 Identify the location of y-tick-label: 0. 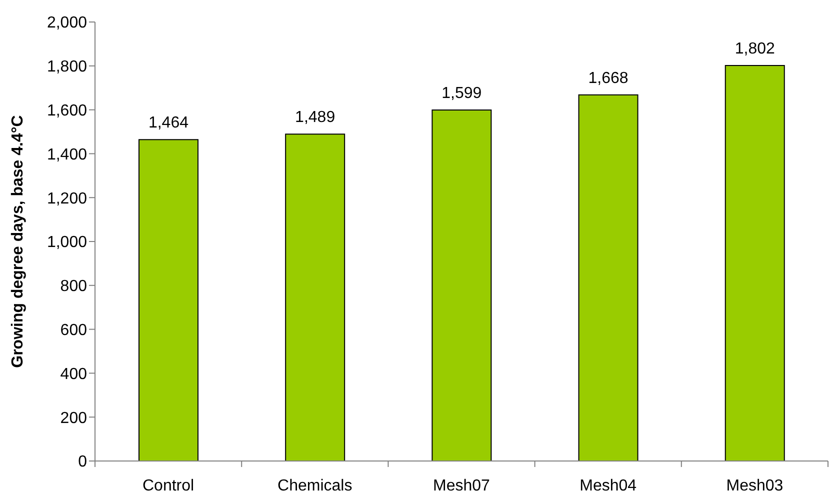
(83, 462).